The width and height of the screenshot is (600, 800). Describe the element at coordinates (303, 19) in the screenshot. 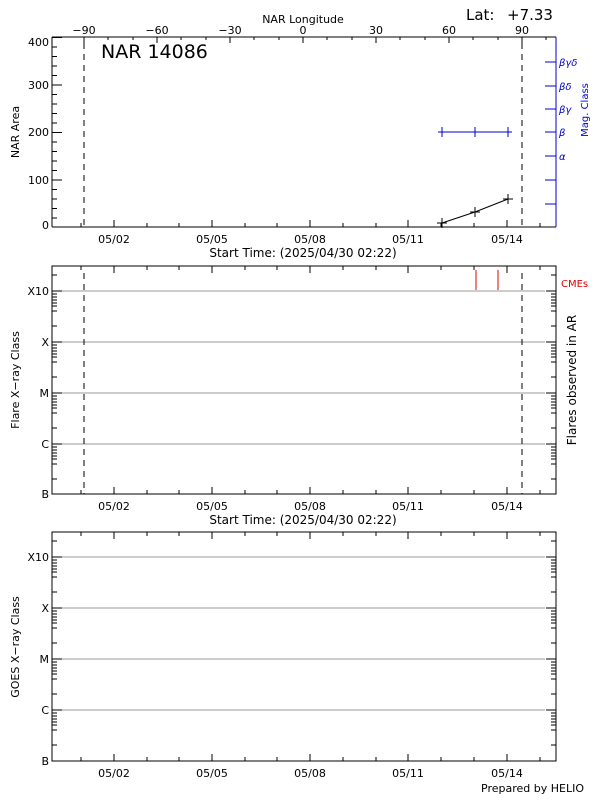

I see `longitude-axis-title: NAR Longitude` at that location.